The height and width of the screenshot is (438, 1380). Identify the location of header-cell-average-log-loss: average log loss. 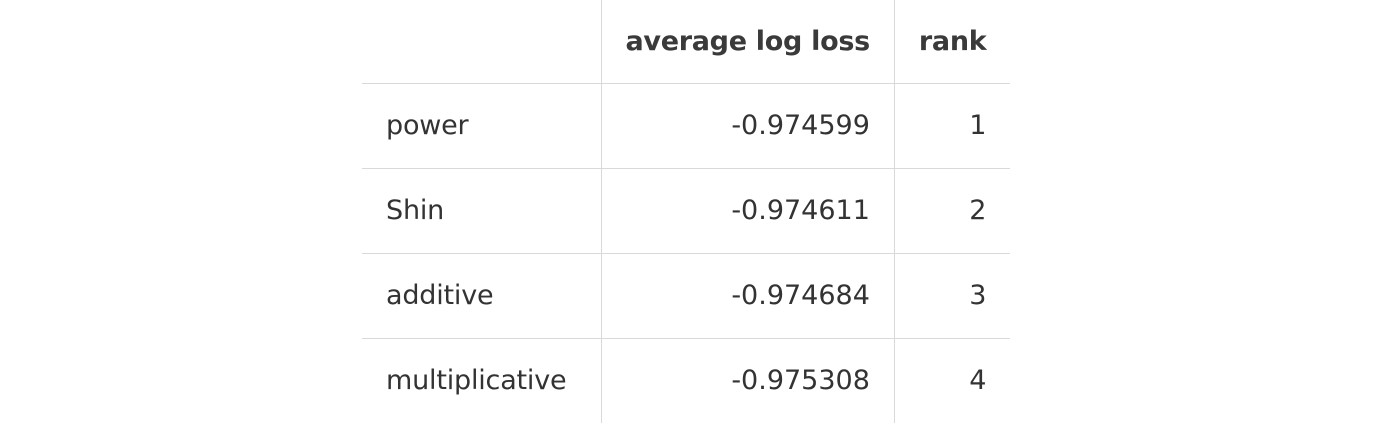
(748, 42).